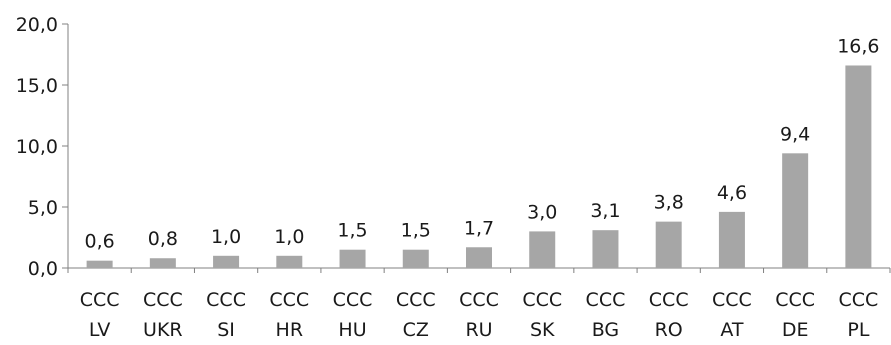 The image size is (891, 345). I want to click on x-tick-label: HU, so click(352, 330).